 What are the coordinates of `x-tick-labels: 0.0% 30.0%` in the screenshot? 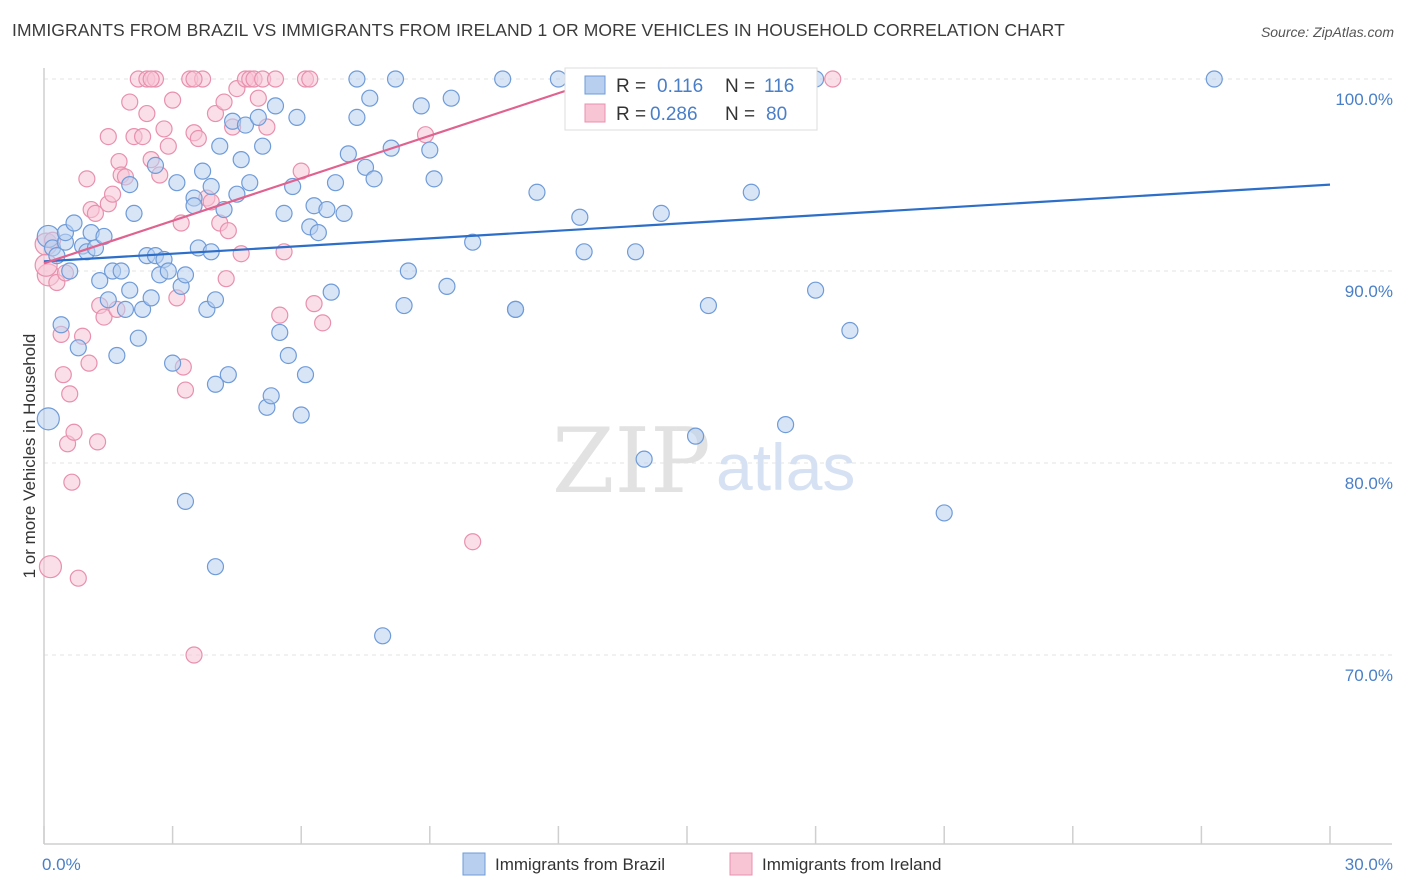 It's located at (717, 864).